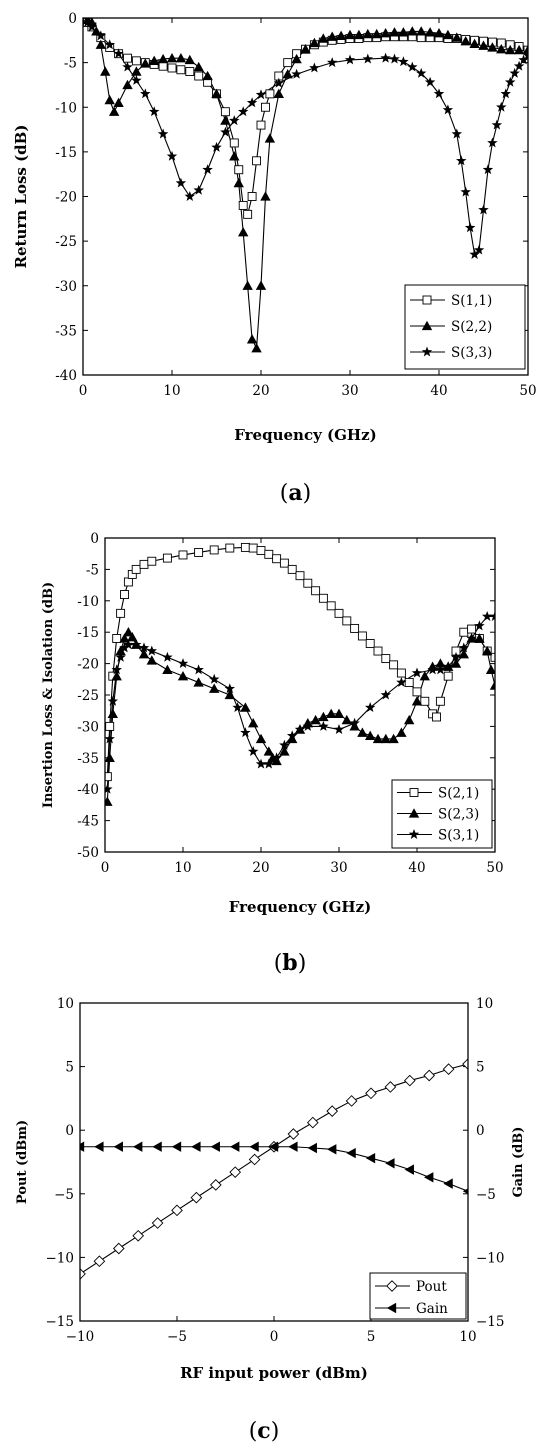  What do you see at coordinates (48, 695) in the screenshot?
I see `y-axis-label: Insertion Loss & Isolation (dB)` at bounding box center [48, 695].